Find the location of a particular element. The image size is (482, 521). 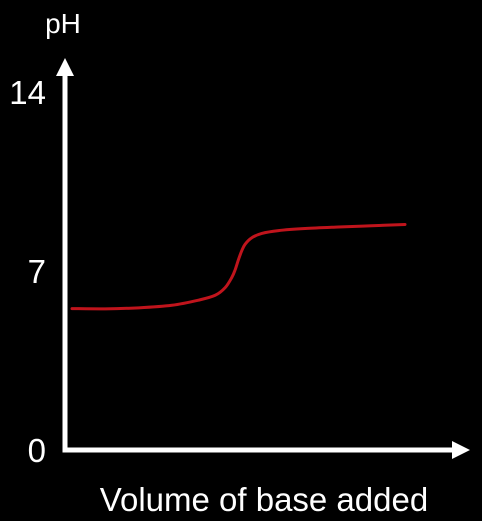

y-tick-label: 0 is located at coordinates (37, 450).